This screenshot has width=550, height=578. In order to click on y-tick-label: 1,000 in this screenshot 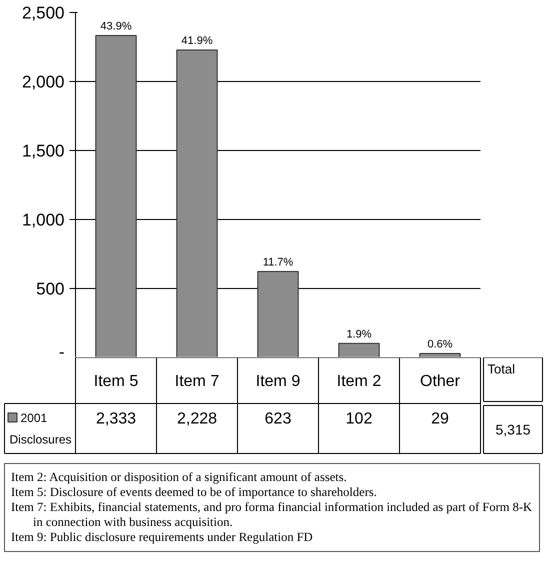, I will do `click(43, 220)`.